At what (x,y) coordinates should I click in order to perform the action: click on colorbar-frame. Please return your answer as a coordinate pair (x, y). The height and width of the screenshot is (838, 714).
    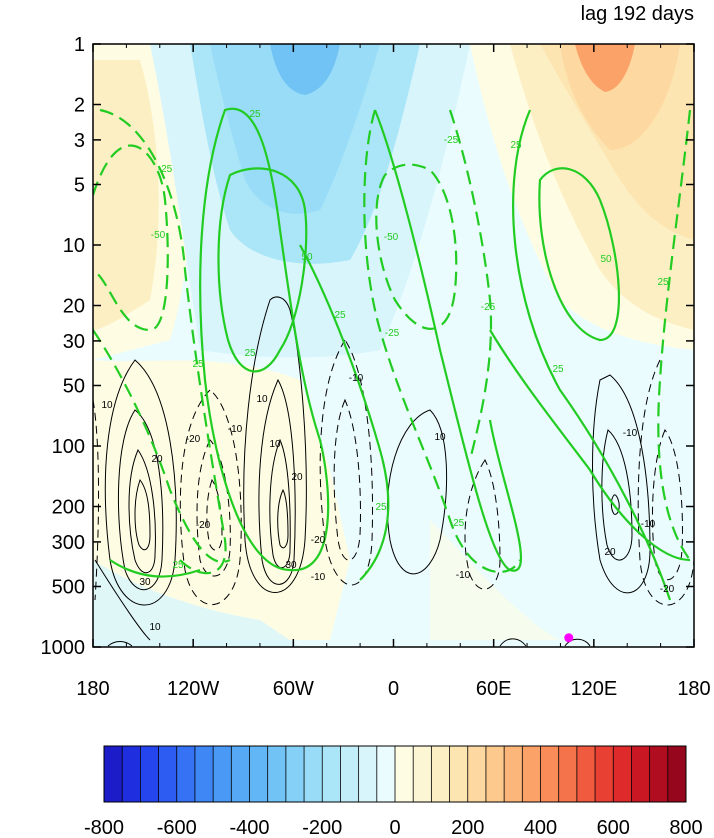
    Looking at the image, I should click on (395, 774).